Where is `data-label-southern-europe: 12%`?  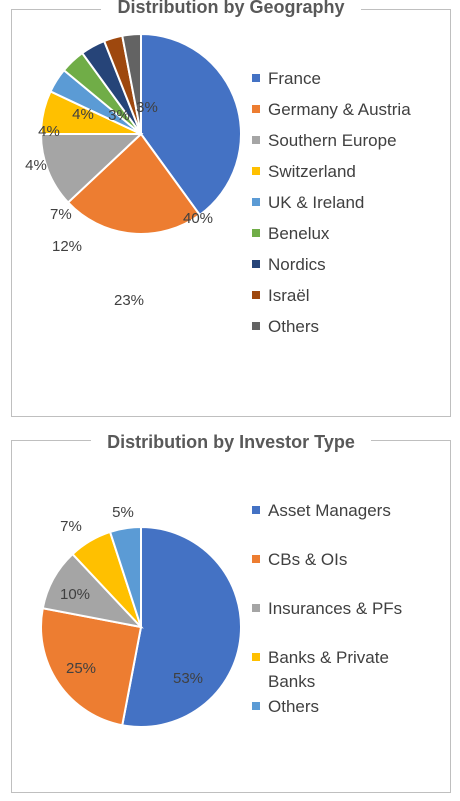
data-label-southern-europe: 12% is located at coordinates (67, 246).